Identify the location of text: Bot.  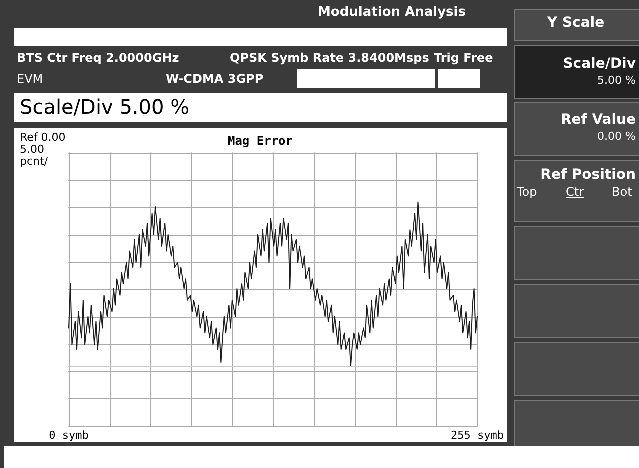
(622, 192).